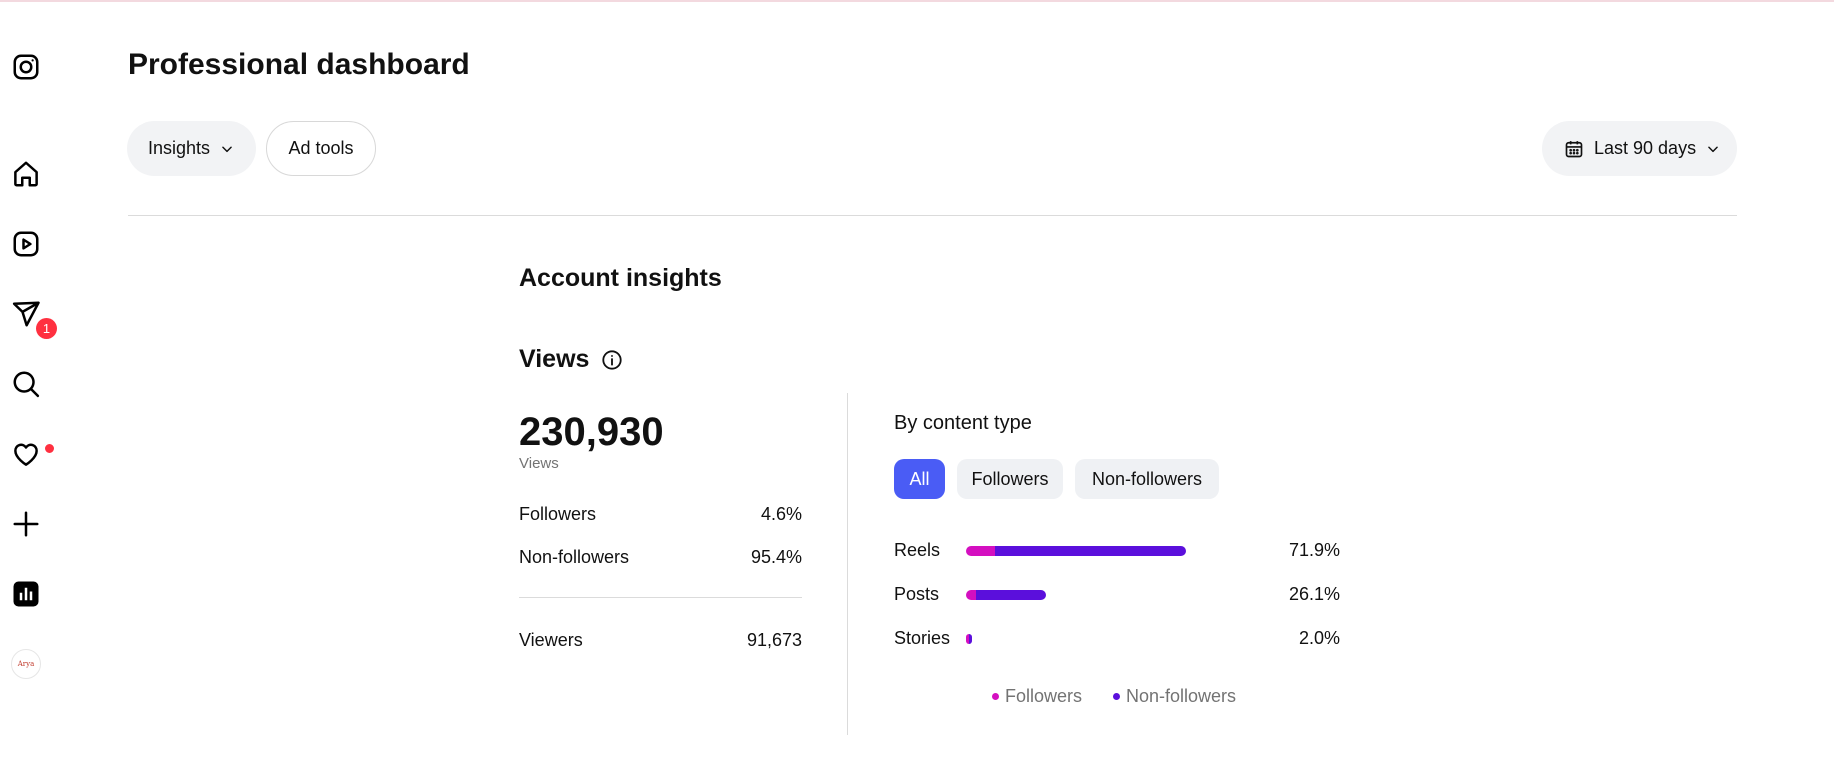 The image size is (1834, 765). What do you see at coordinates (963, 423) in the screenshot?
I see `by-content-type-title: By content type` at bounding box center [963, 423].